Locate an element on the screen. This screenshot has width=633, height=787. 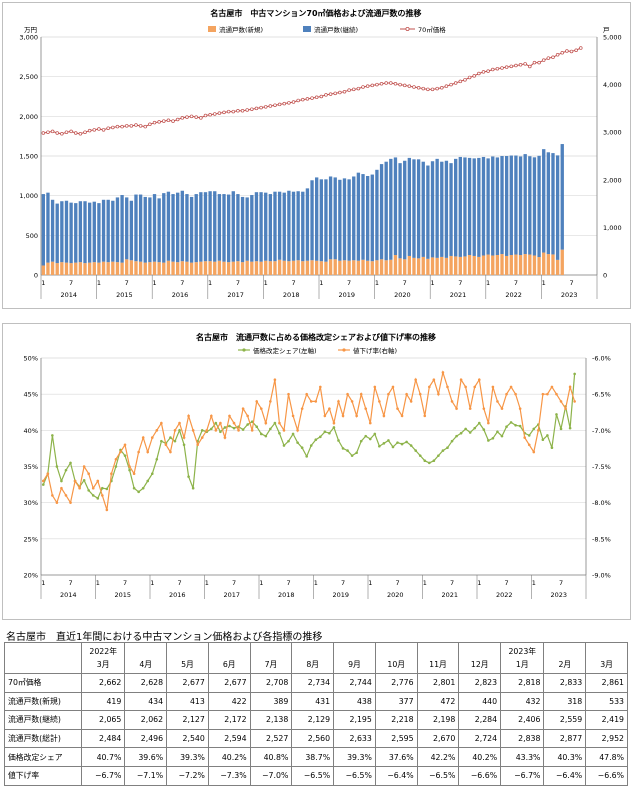
header-month-cell: 4月 is located at coordinates (146, 658).